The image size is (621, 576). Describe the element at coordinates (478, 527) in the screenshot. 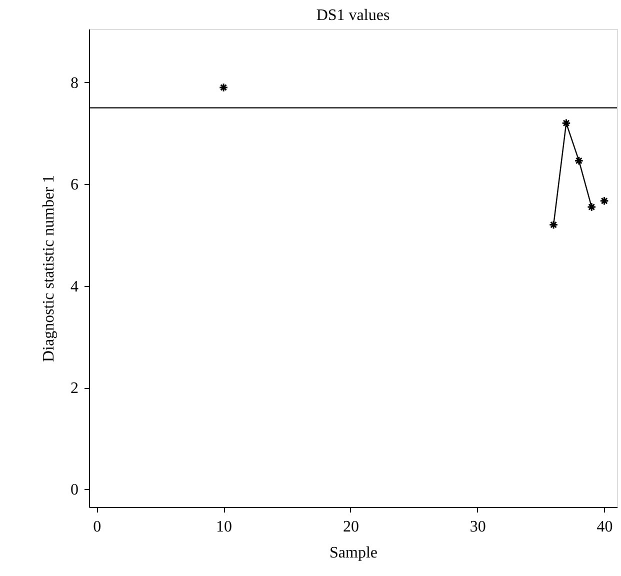

I see `x-tick-label: 30` at that location.